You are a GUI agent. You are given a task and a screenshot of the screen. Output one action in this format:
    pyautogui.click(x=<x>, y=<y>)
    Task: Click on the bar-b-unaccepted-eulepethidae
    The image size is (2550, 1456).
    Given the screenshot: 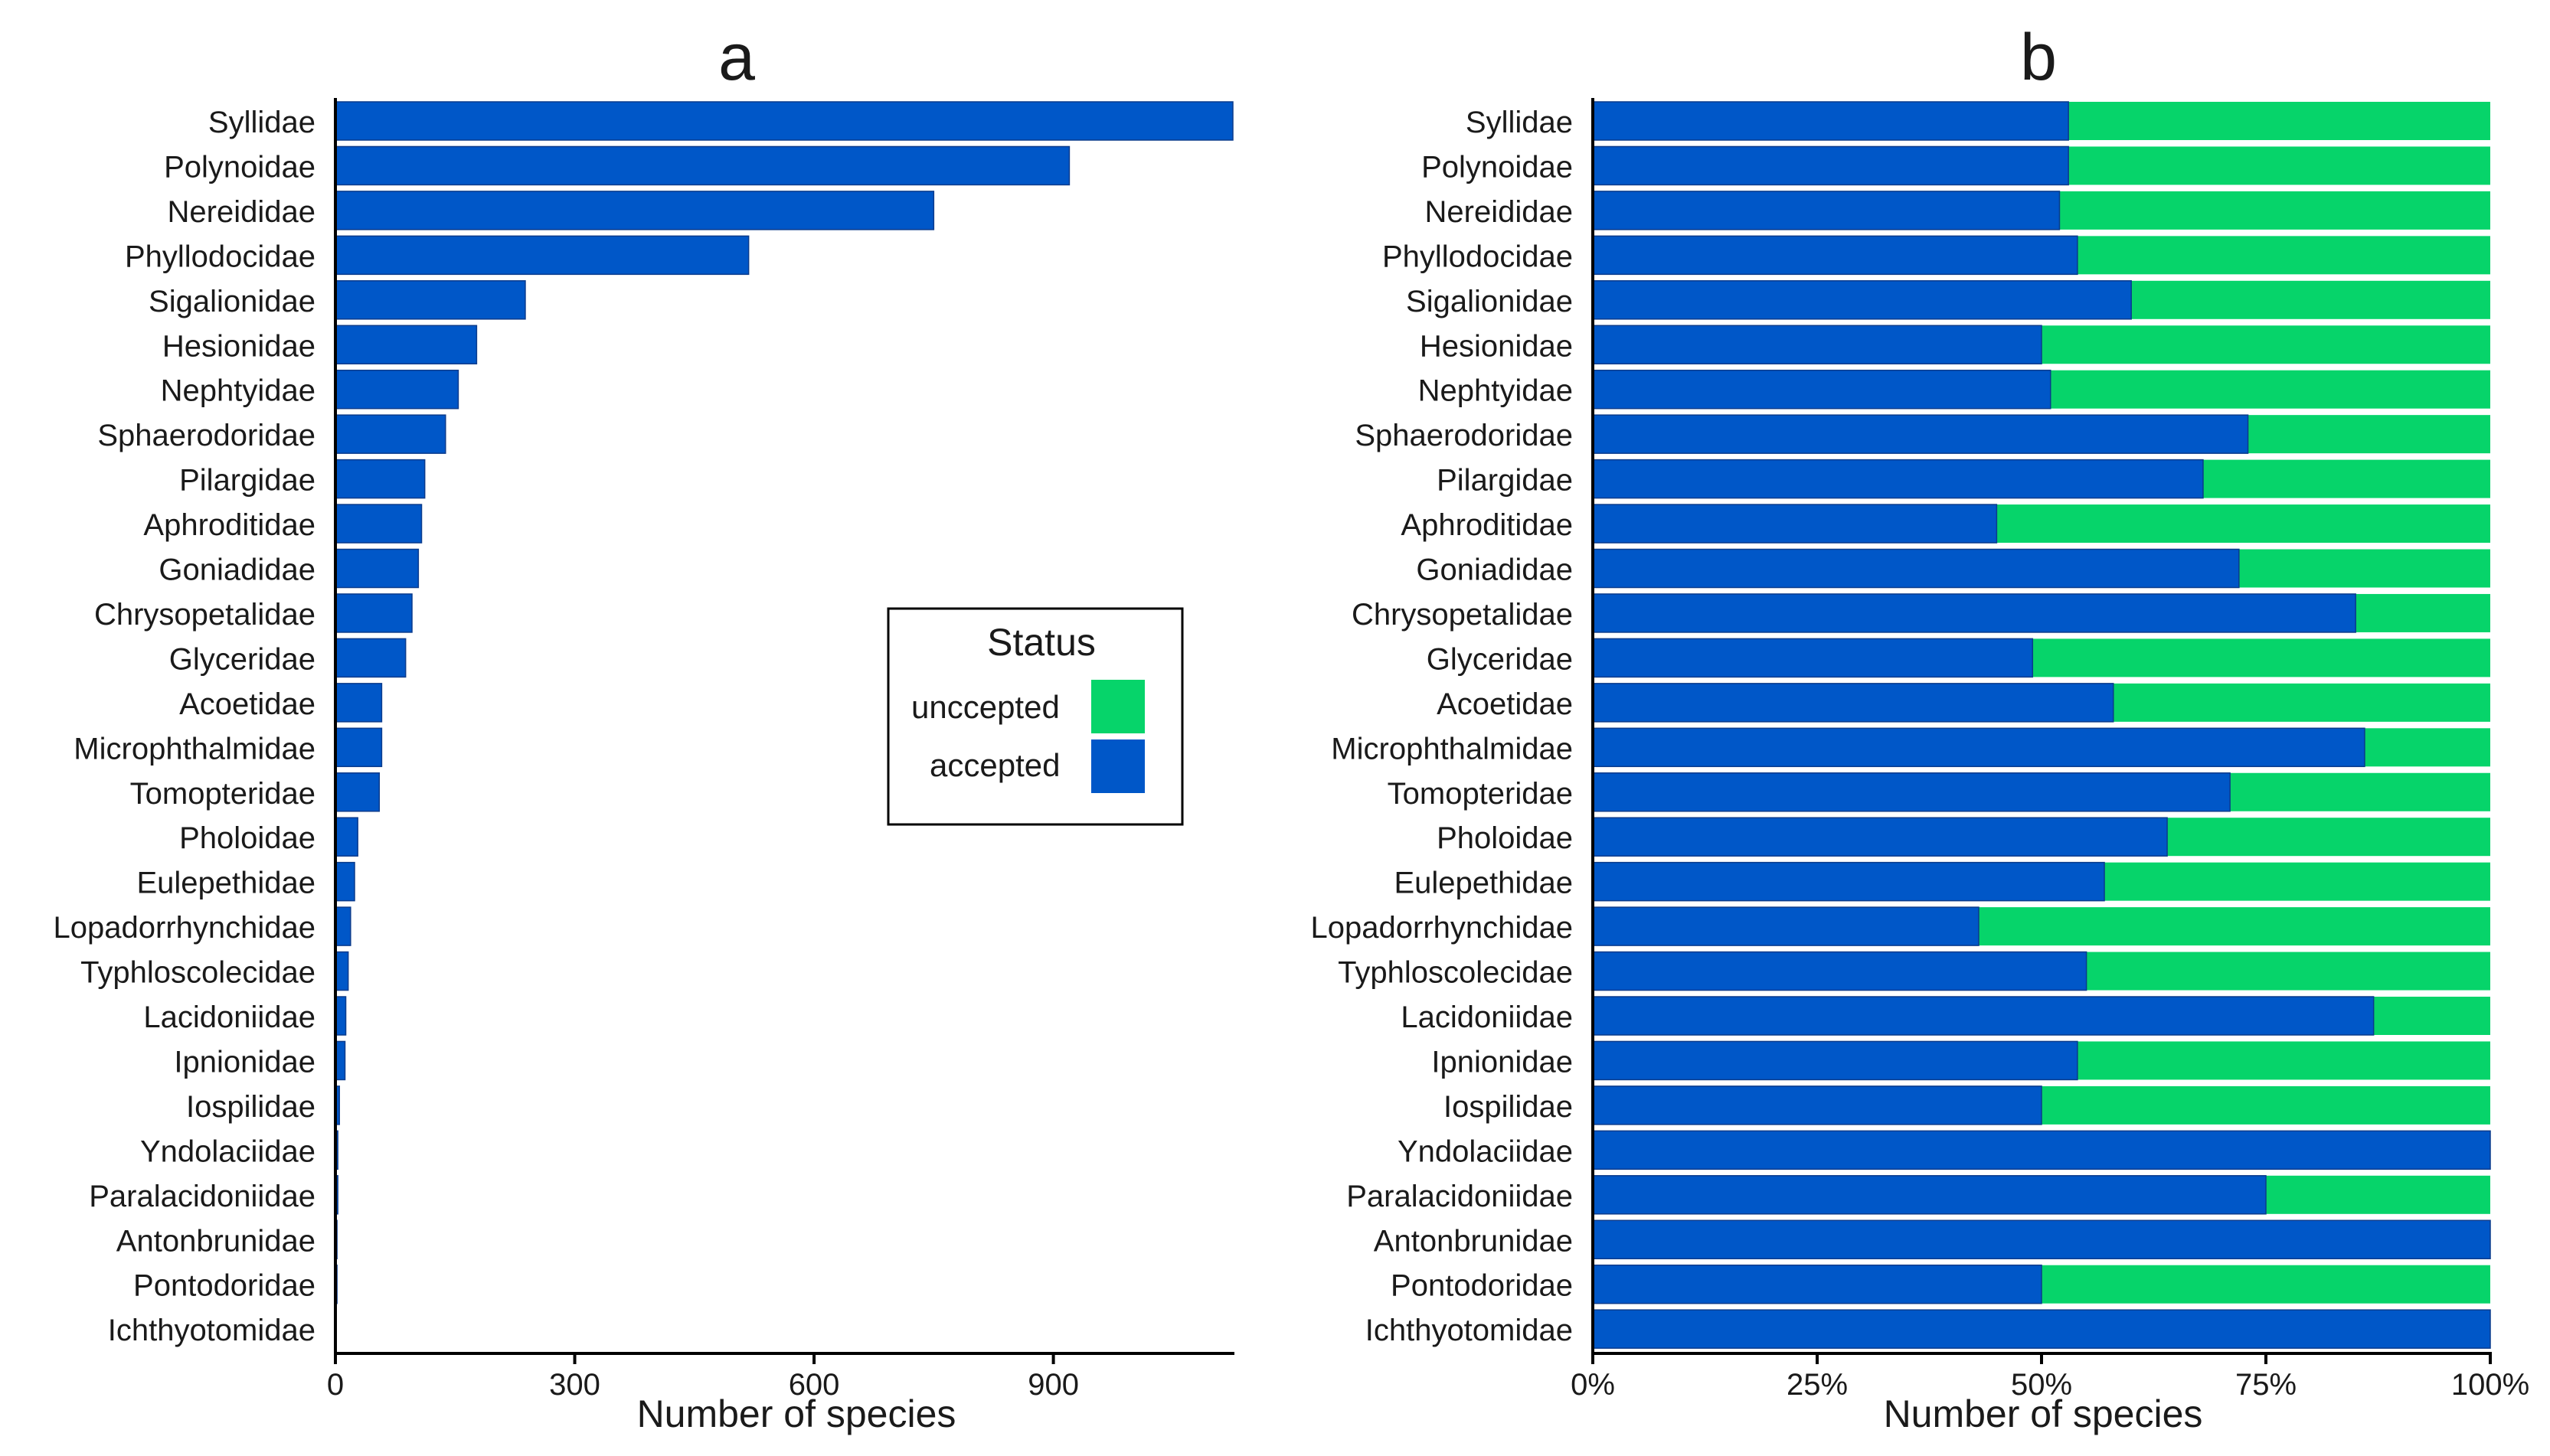 What is the action you would take?
    pyautogui.click(x=2297, y=881)
    